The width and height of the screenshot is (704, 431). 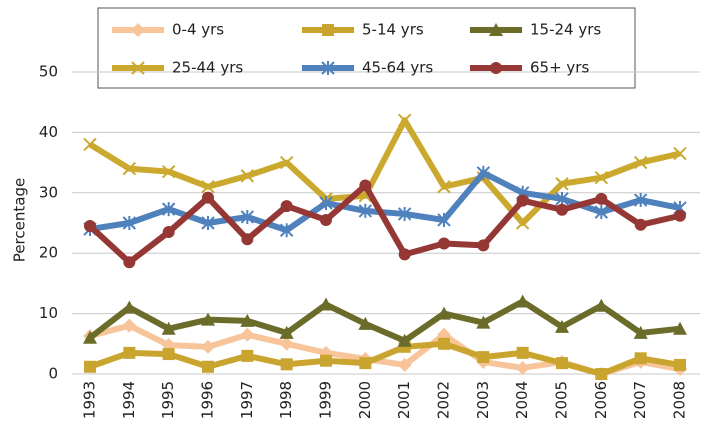 I want to click on legend-box, so click(x=366, y=48).